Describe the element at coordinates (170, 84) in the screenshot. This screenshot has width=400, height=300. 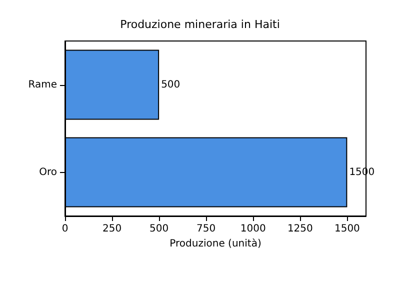
I see `data-label: 500` at that location.